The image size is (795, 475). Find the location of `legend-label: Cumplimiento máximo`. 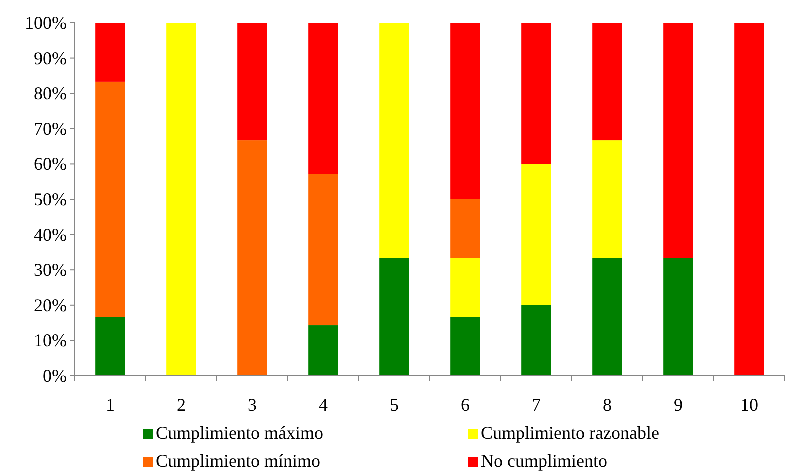

legend-label: Cumplimiento máximo is located at coordinates (240, 433).